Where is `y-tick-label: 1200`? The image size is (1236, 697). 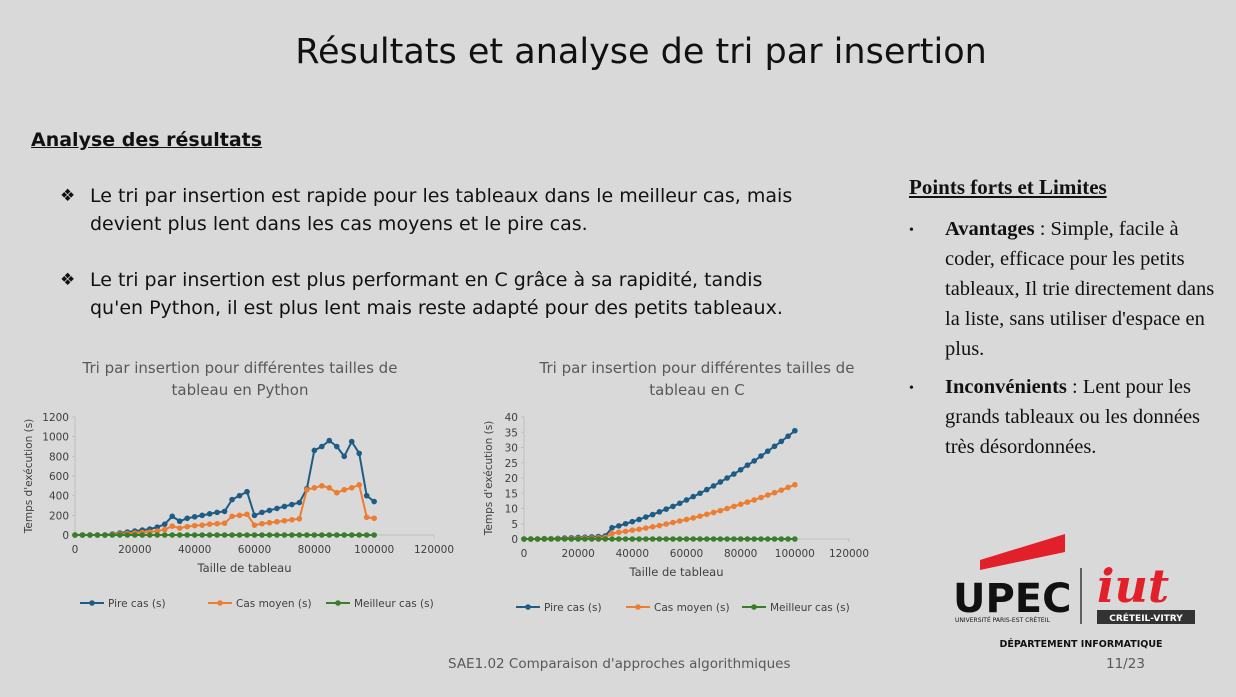
y-tick-label: 1200 is located at coordinates (55, 418).